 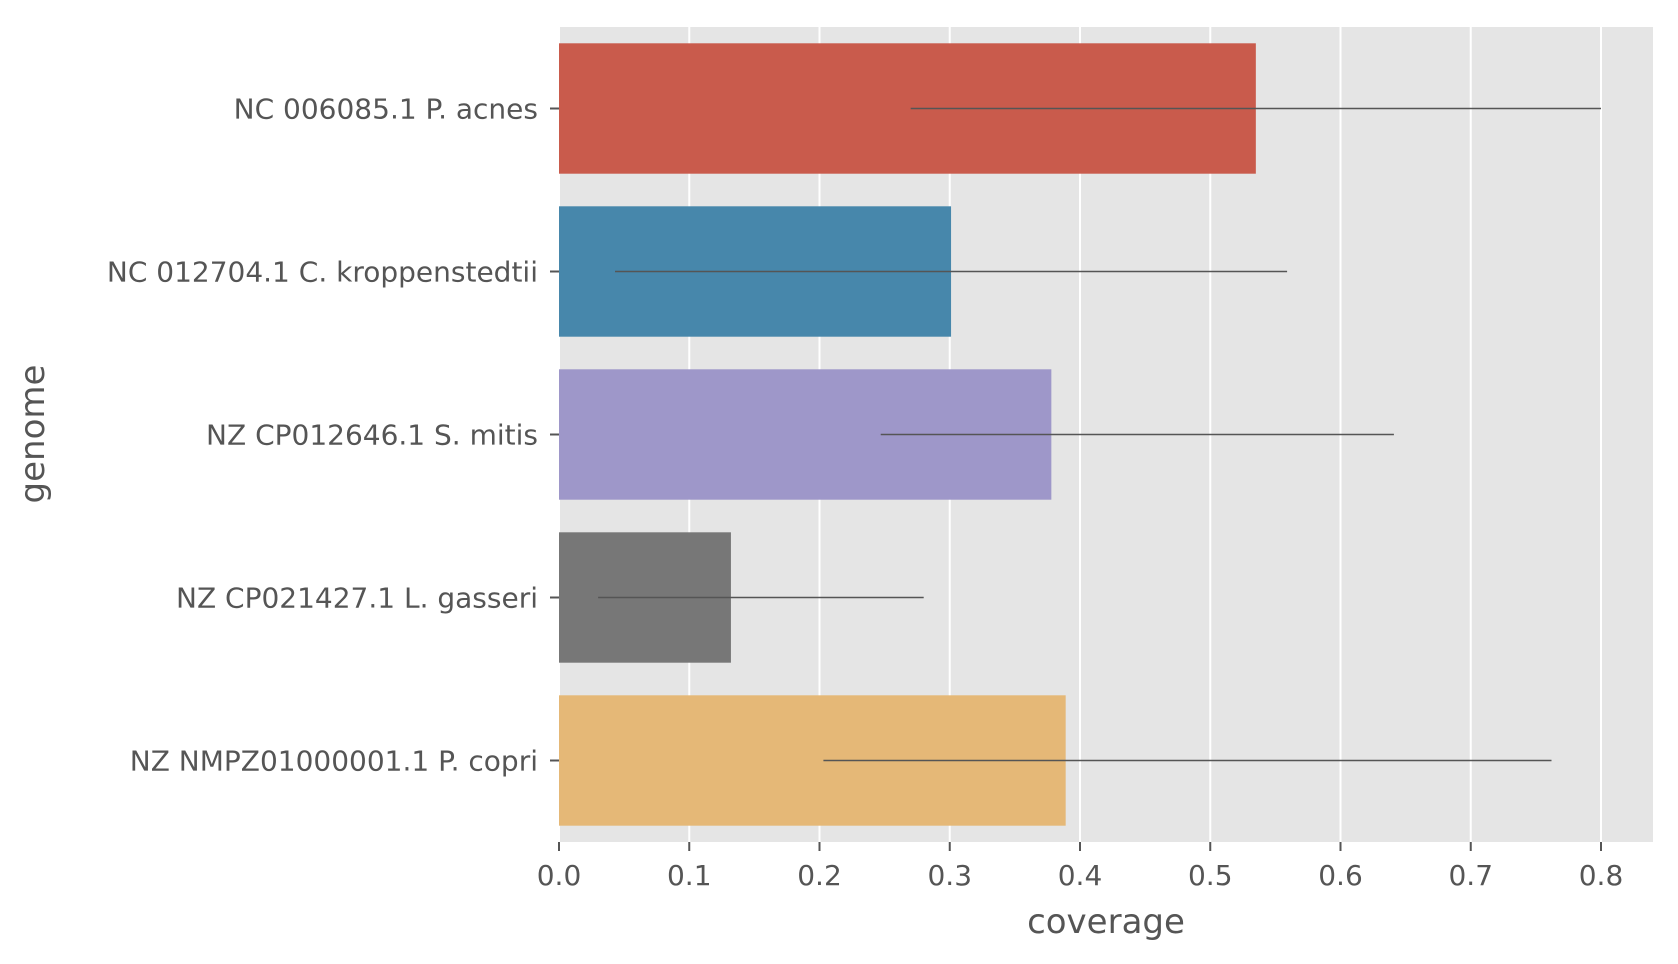 I want to click on x-tick-label: 0.8, so click(x=1601, y=875).